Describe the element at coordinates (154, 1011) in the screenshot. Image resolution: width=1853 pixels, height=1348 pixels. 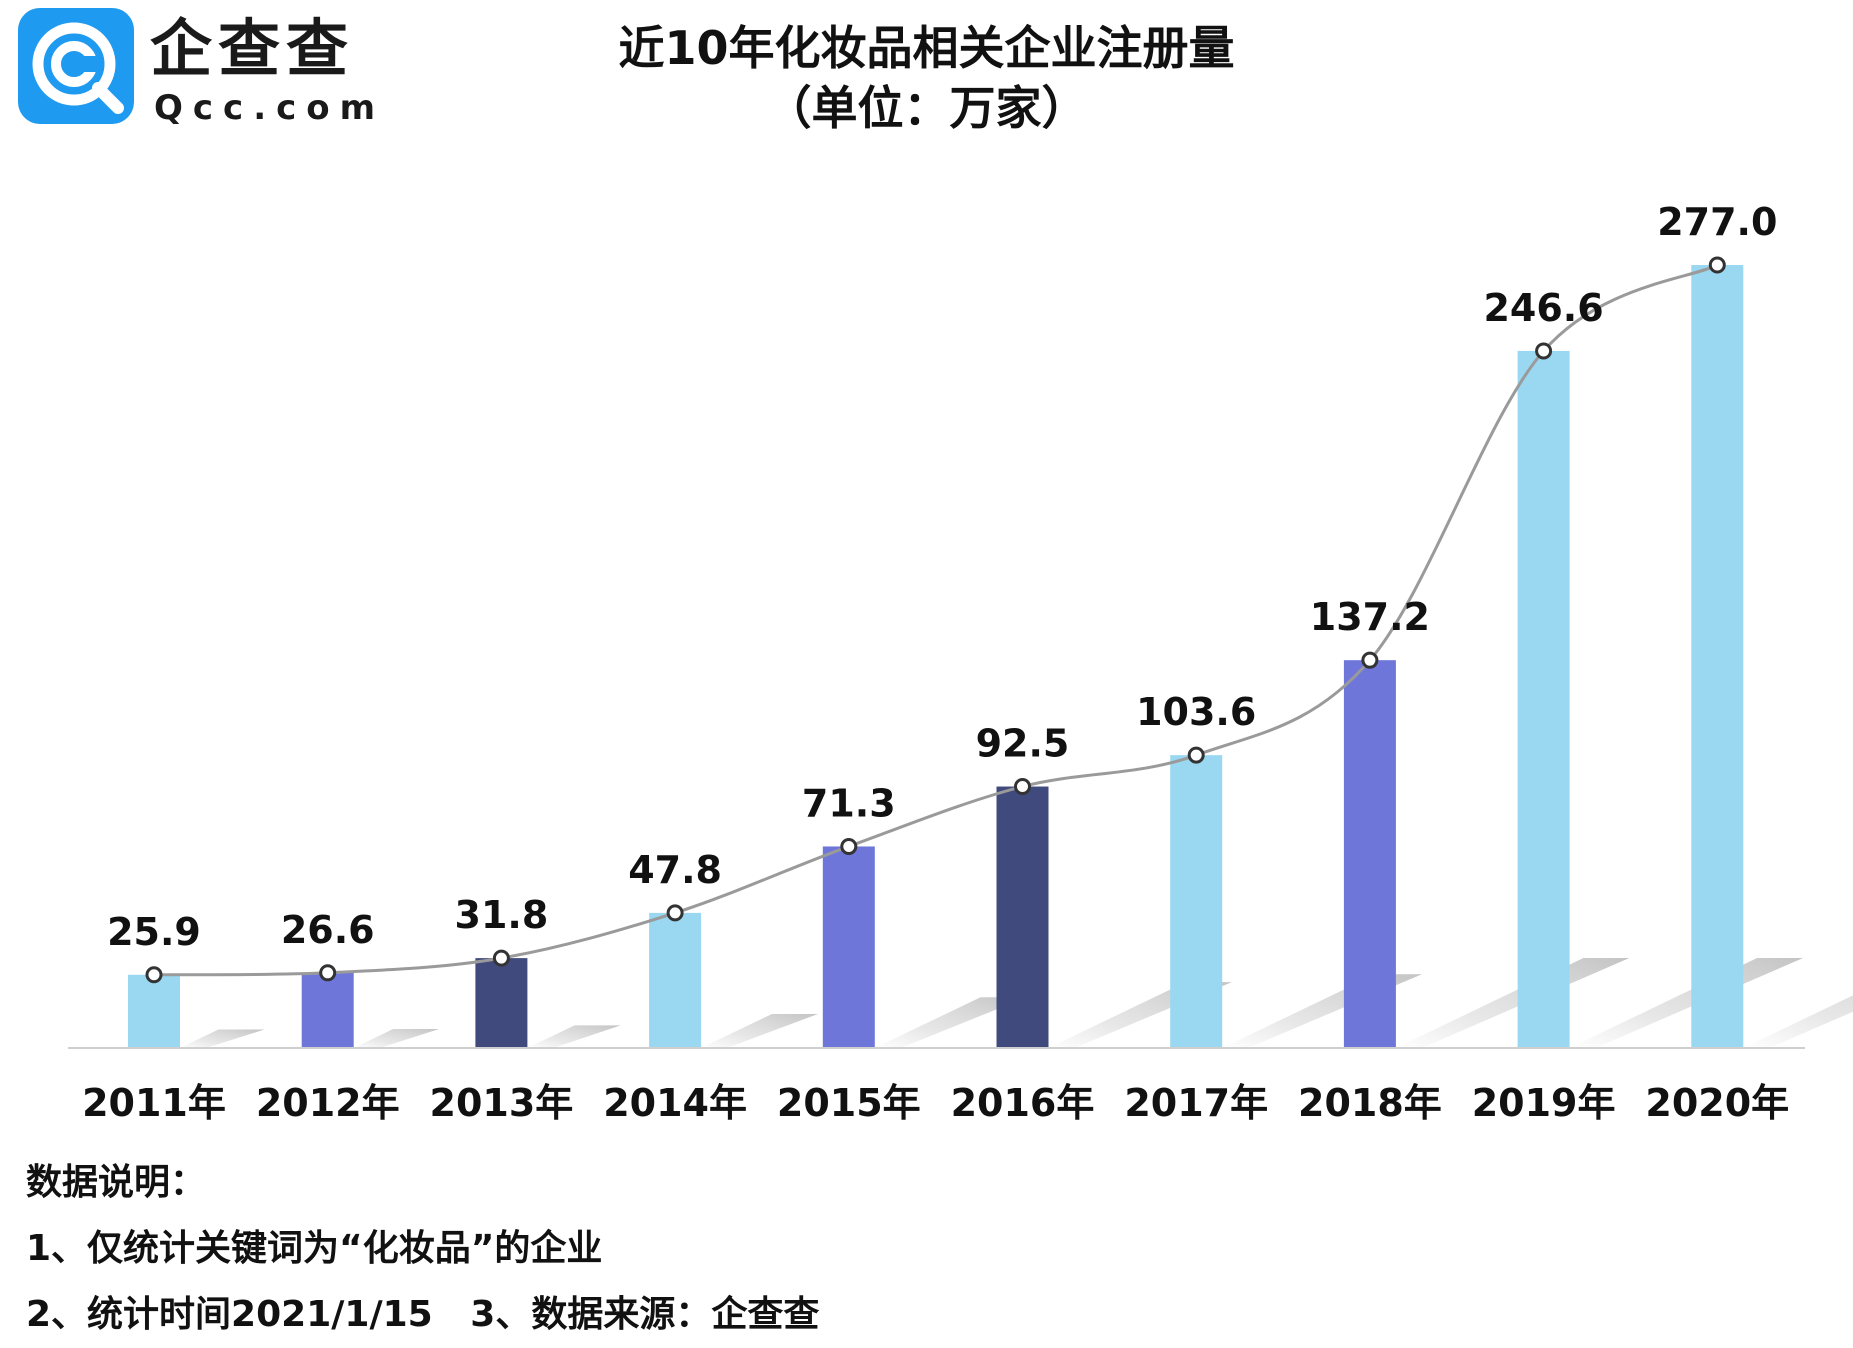
I see `bar-2011年` at that location.